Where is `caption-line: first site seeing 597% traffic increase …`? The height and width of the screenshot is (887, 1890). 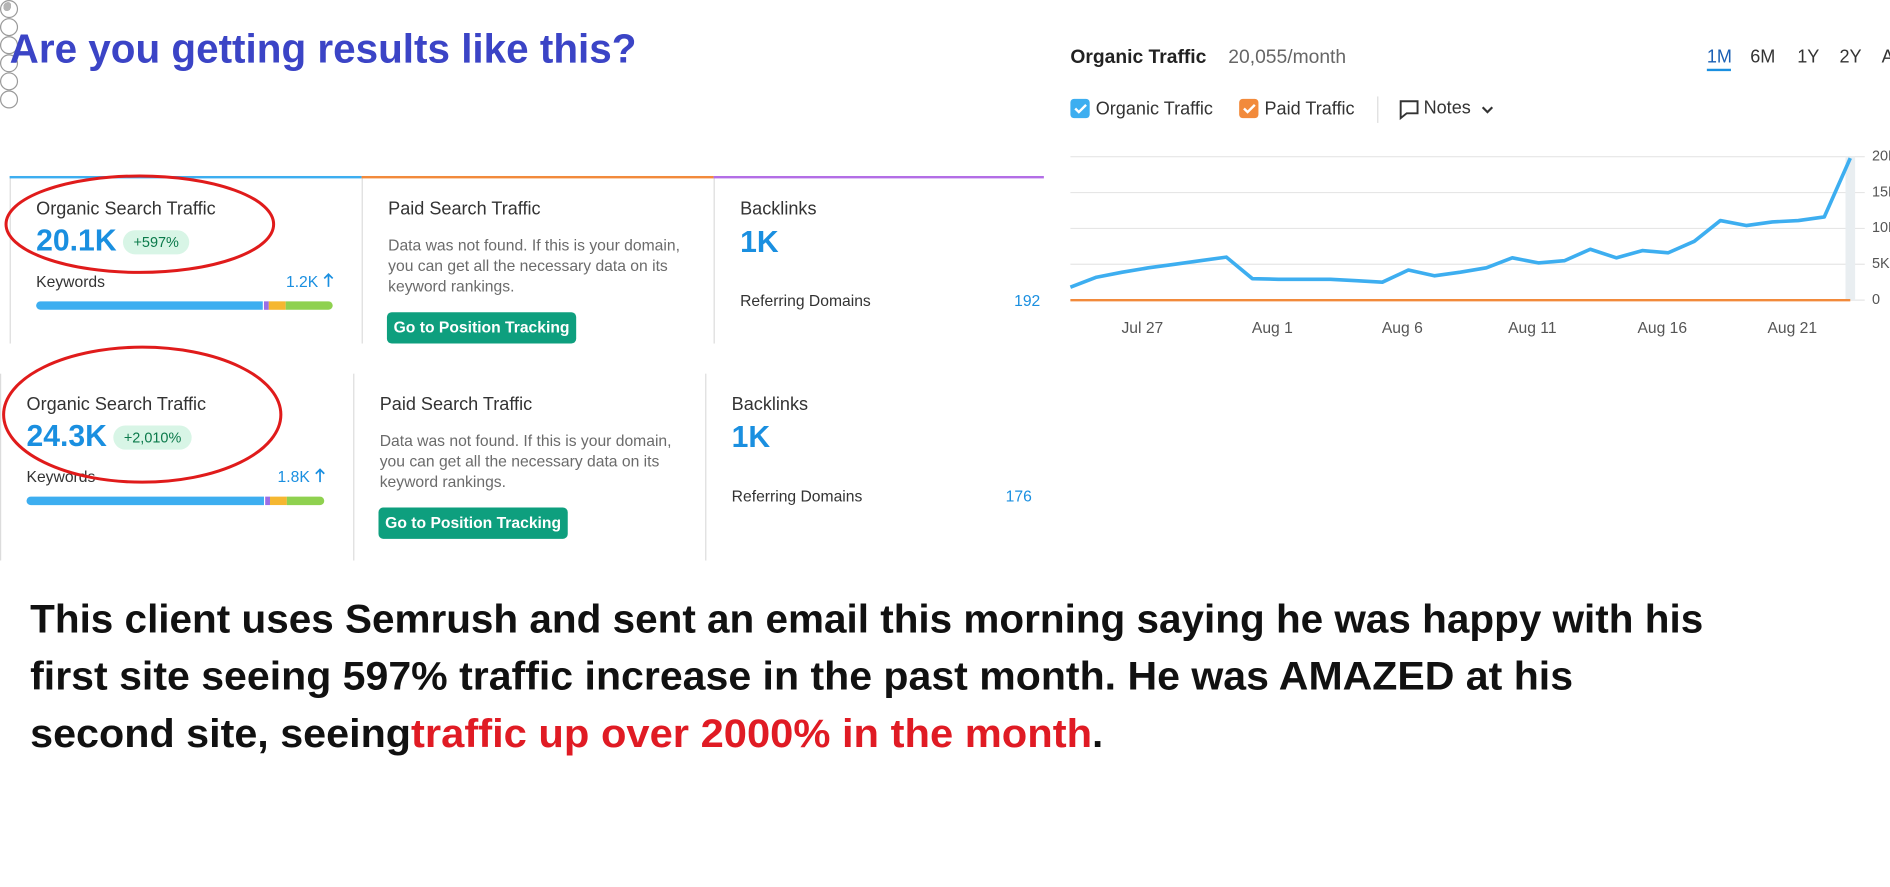 caption-line: first site seeing 597% traffic increase … is located at coordinates (801, 677).